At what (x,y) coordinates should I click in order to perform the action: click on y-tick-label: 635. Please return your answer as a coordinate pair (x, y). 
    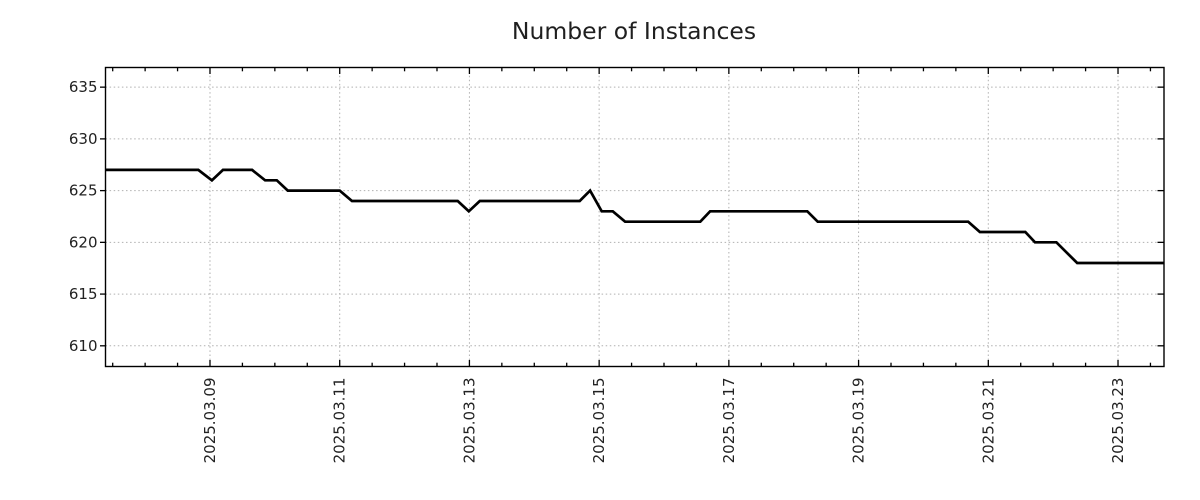
    Looking at the image, I should click on (83, 87).